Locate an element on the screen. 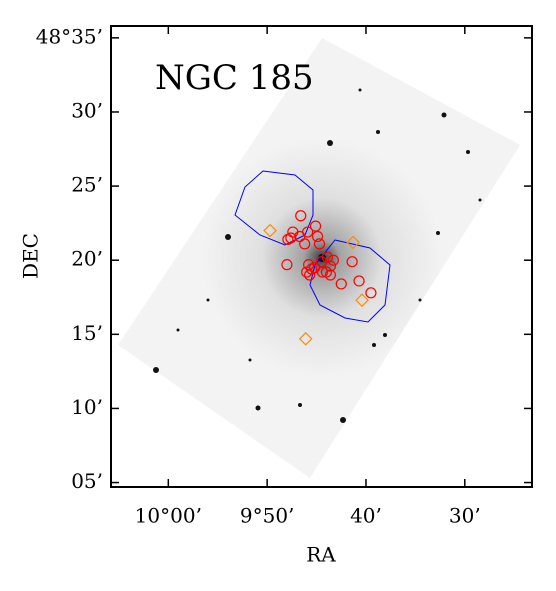 This screenshot has width=556, height=591. y-tick-label: 30’ is located at coordinates (87, 110).